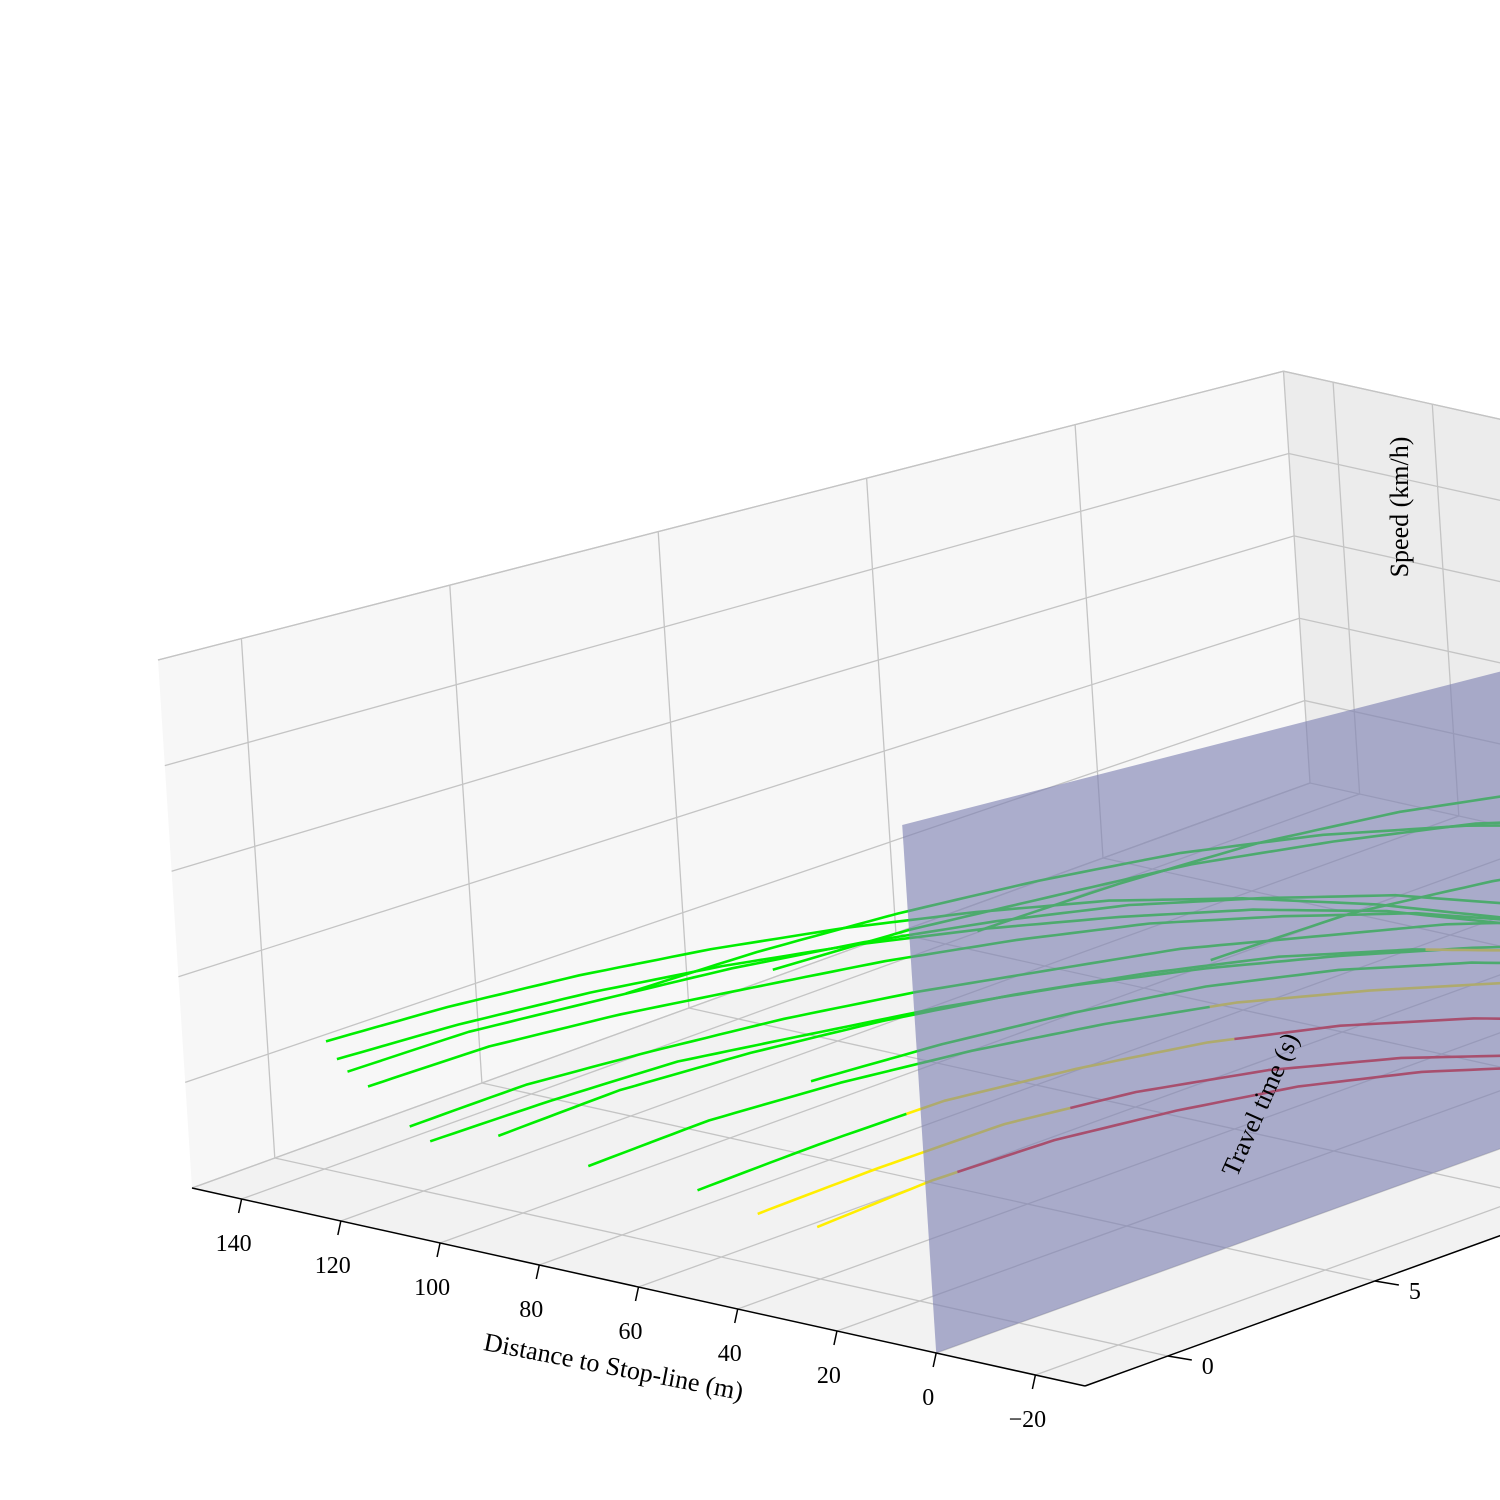 This screenshot has height=1500, width=1500. I want to click on x-tick-label: 0, so click(928, 1398).